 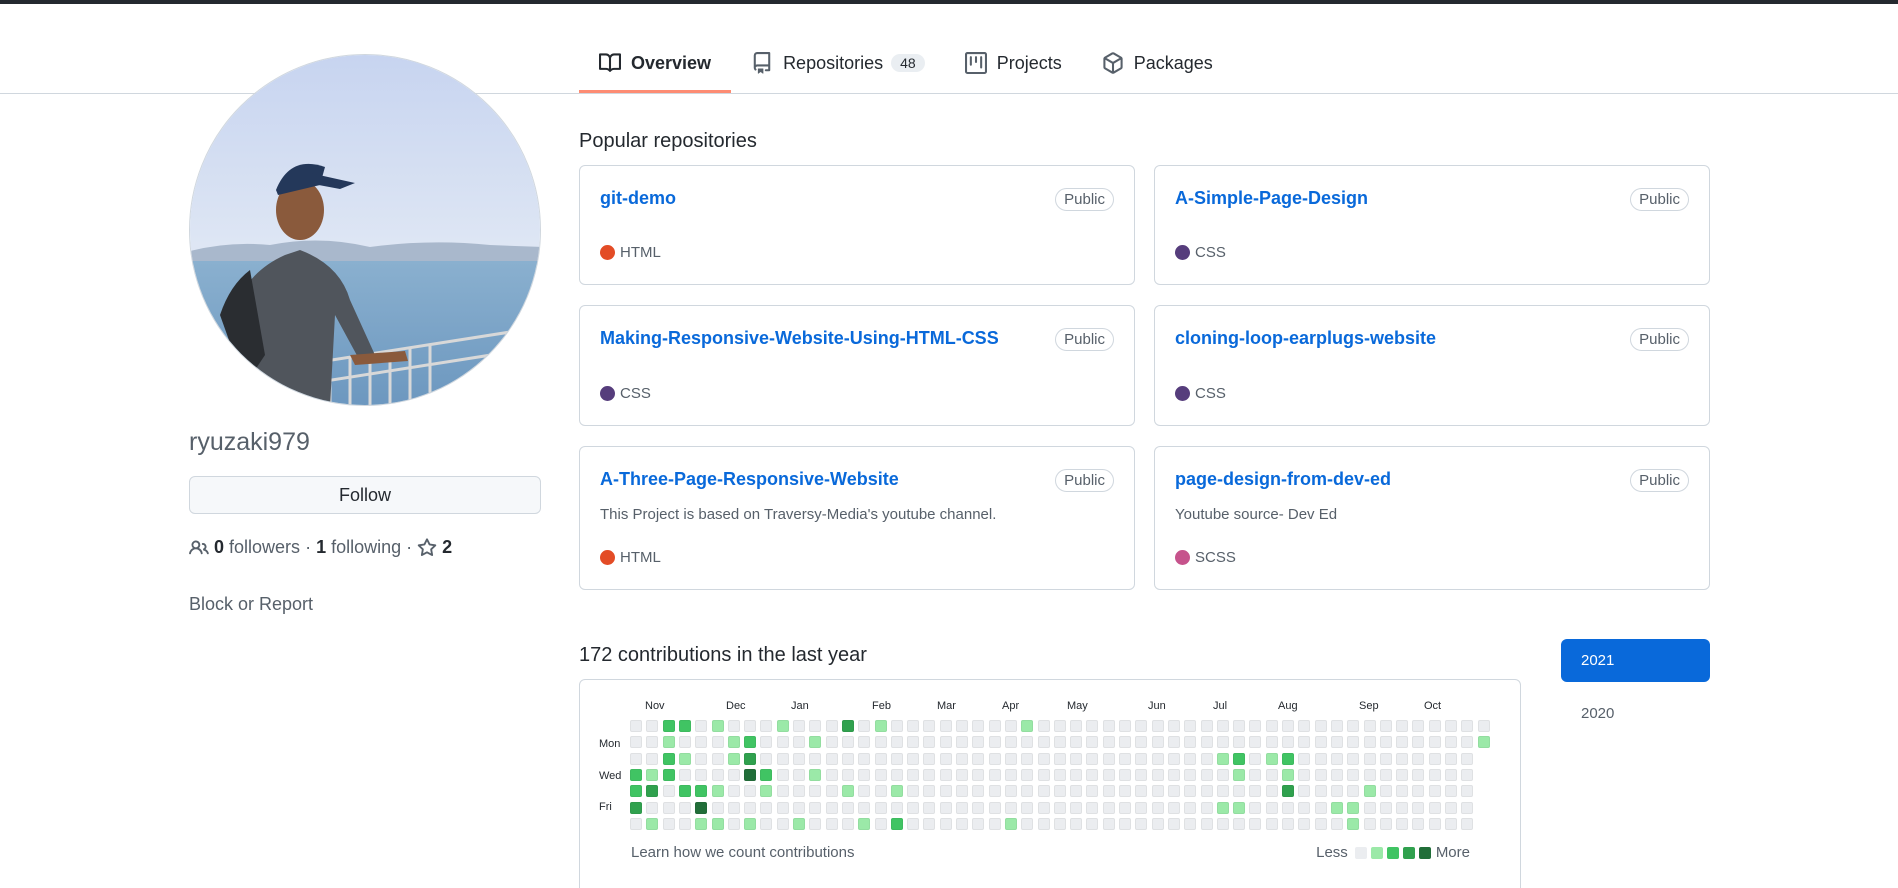 What do you see at coordinates (358, 547) in the screenshot?
I see `following-link: 1 following` at bounding box center [358, 547].